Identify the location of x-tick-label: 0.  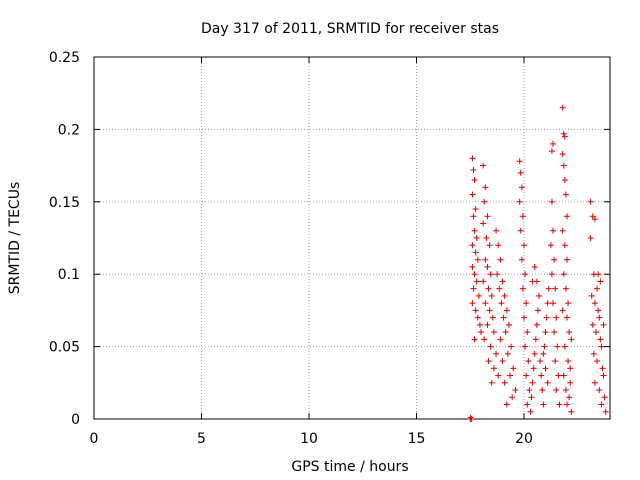
(94, 439).